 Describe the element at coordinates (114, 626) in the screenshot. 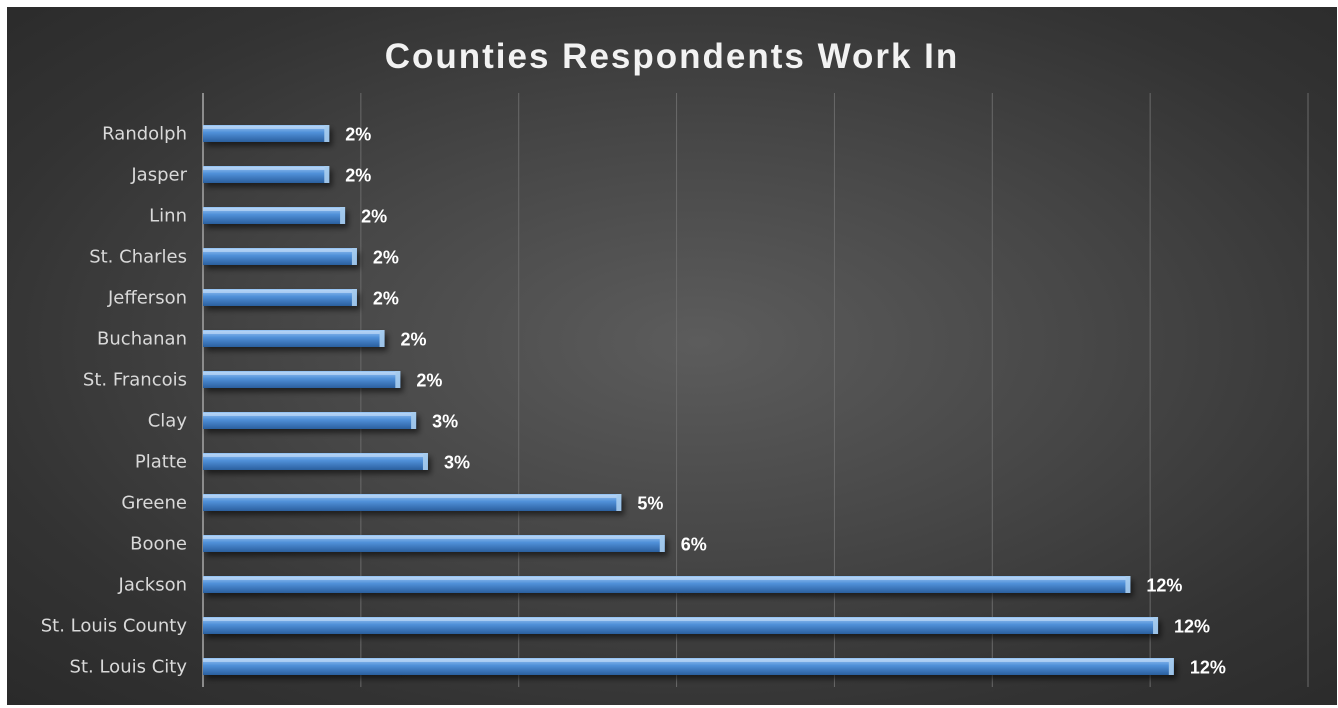

I see `category-label: St. Louis County` at that location.